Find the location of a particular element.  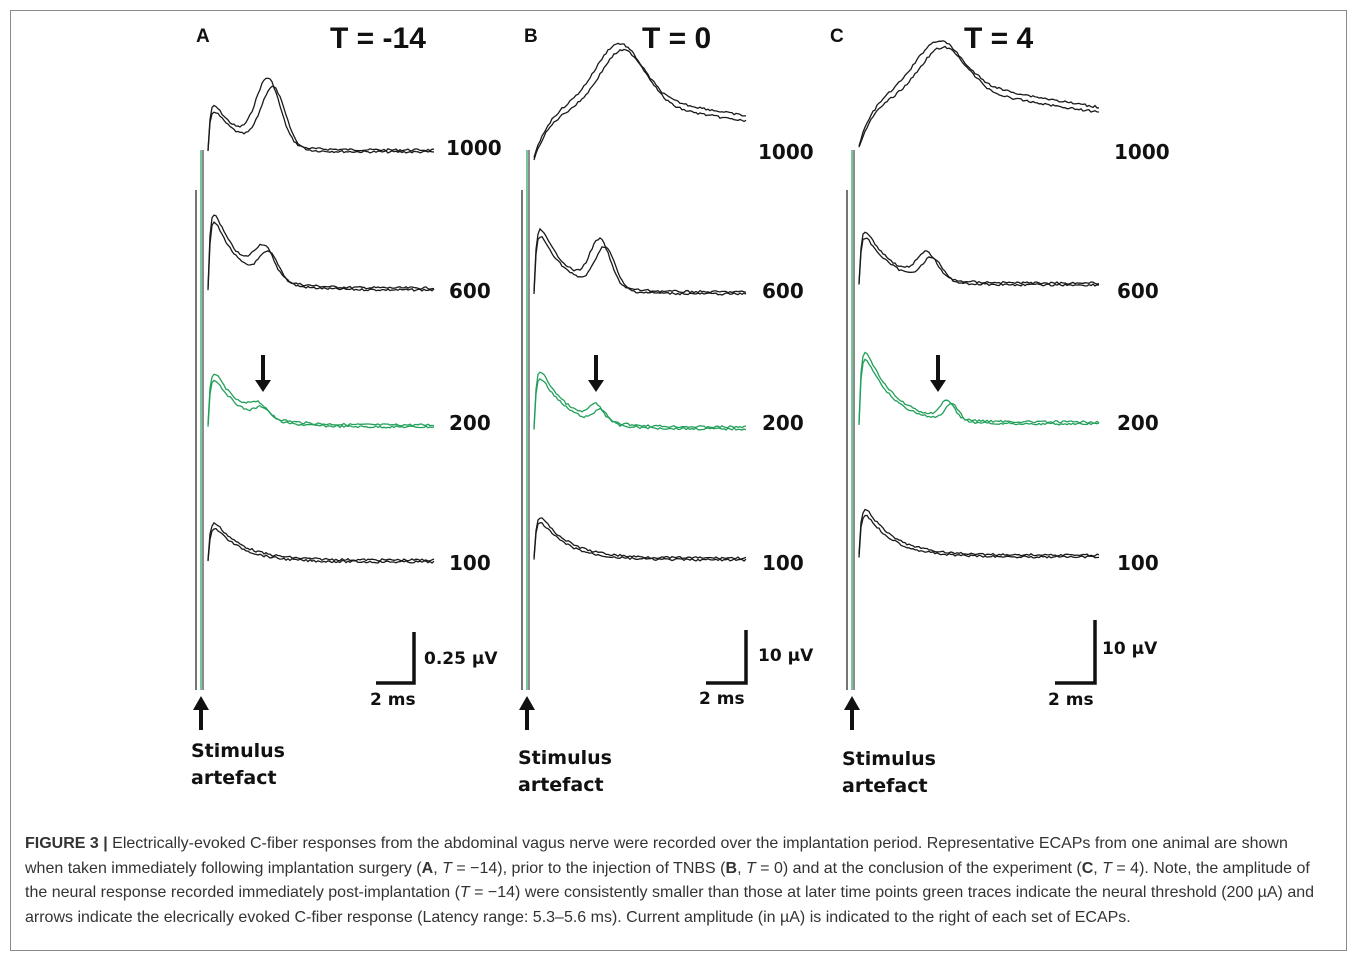

scale-bar-b is located at coordinates (727, 657).